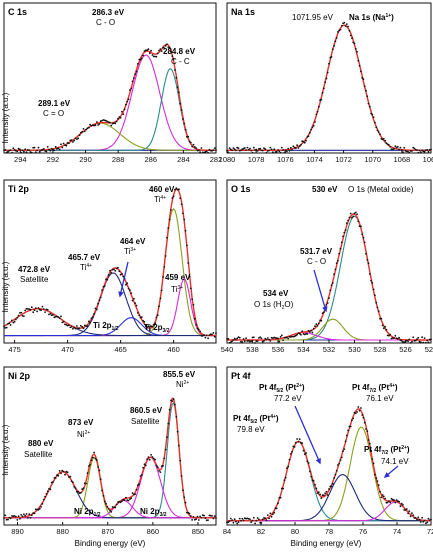 The height and width of the screenshot is (555, 433). What do you see at coordinates (397, 531) in the screenshot?
I see `x-tick-label-5-5: 74` at bounding box center [397, 531].